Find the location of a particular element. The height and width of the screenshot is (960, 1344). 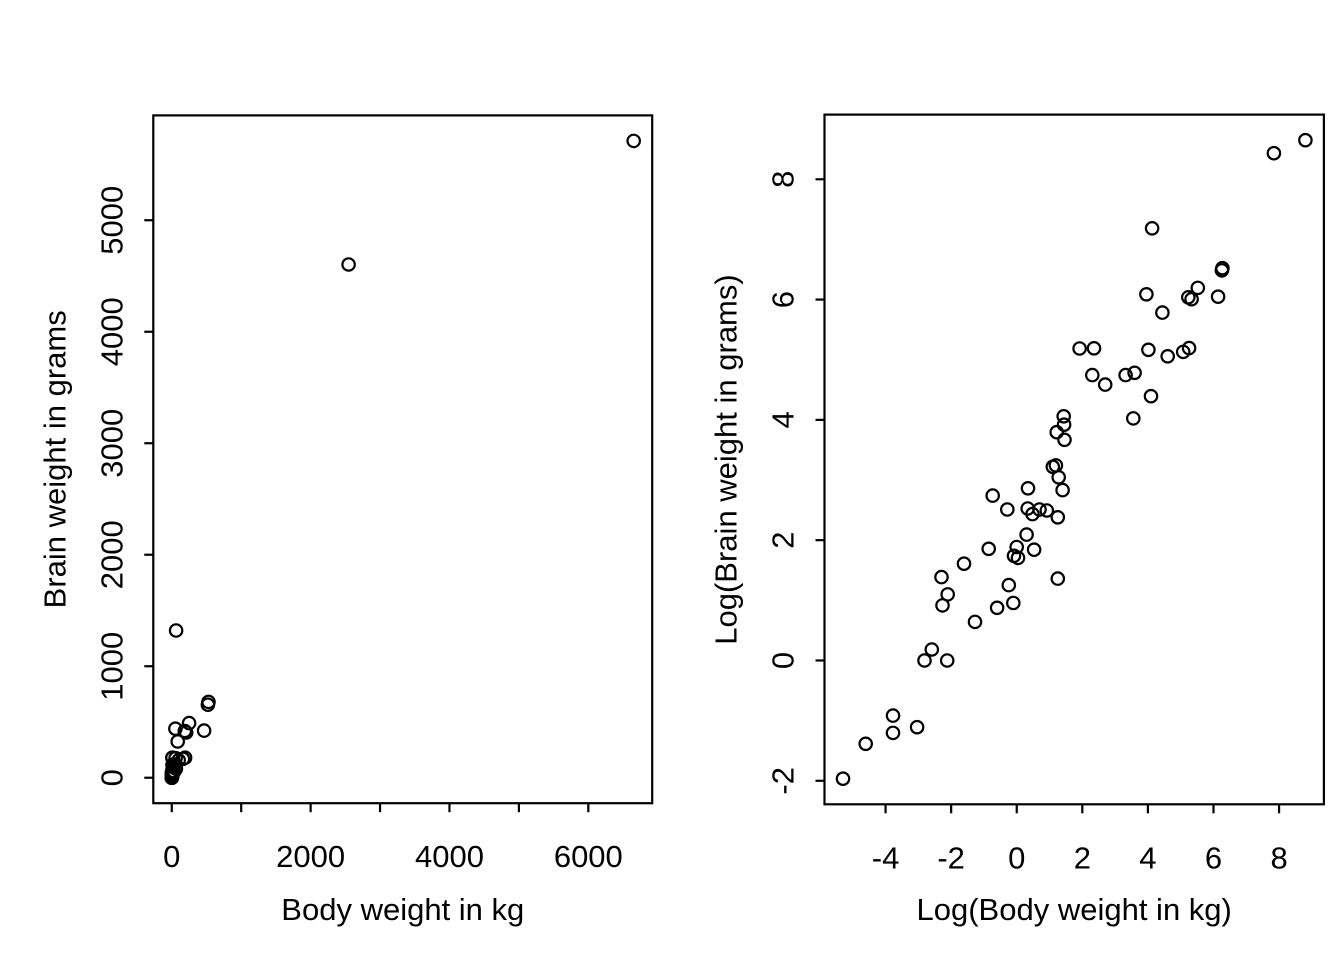

y-tick-label: 6 is located at coordinates (783, 299).